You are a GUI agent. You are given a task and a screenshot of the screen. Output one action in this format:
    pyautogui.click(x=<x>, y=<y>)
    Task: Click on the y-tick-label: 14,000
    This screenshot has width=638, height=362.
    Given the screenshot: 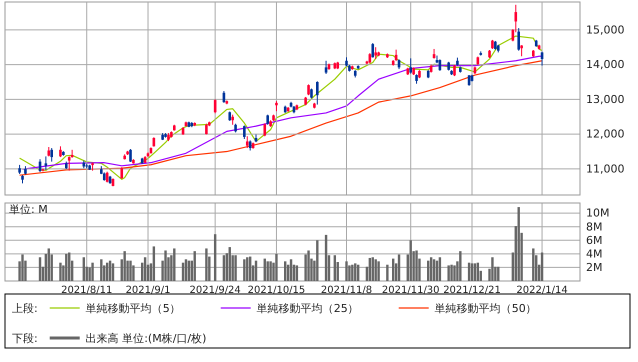 What is the action you would take?
    pyautogui.click(x=605, y=65)
    